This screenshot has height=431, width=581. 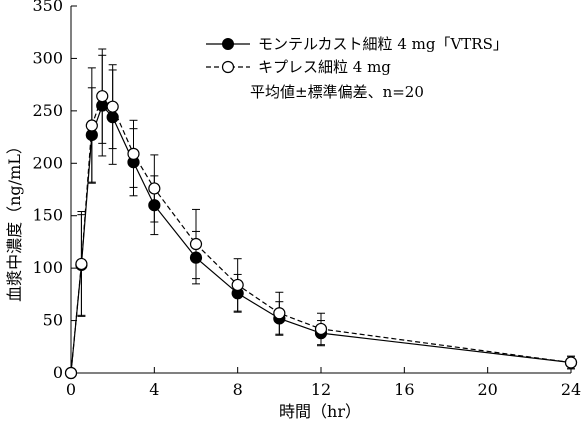 What do you see at coordinates (383, 44) in the screenshot?
I see `legend-label-series-1: モンテルカスト細粒 4 mg「VTRS」` at bounding box center [383, 44].